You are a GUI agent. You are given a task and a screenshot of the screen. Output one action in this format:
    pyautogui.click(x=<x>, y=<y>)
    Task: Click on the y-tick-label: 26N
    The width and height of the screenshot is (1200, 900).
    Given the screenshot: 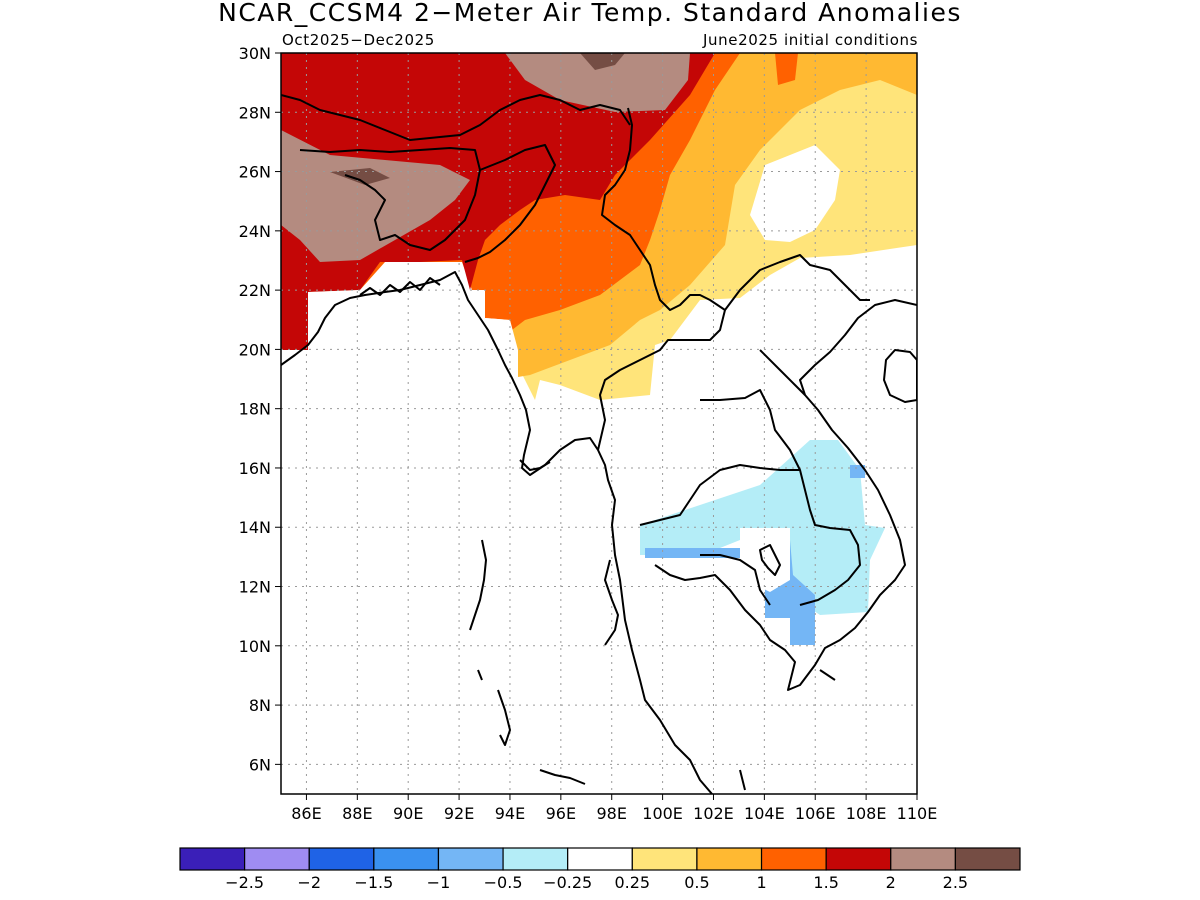 What is the action you would take?
    pyautogui.click(x=255, y=172)
    